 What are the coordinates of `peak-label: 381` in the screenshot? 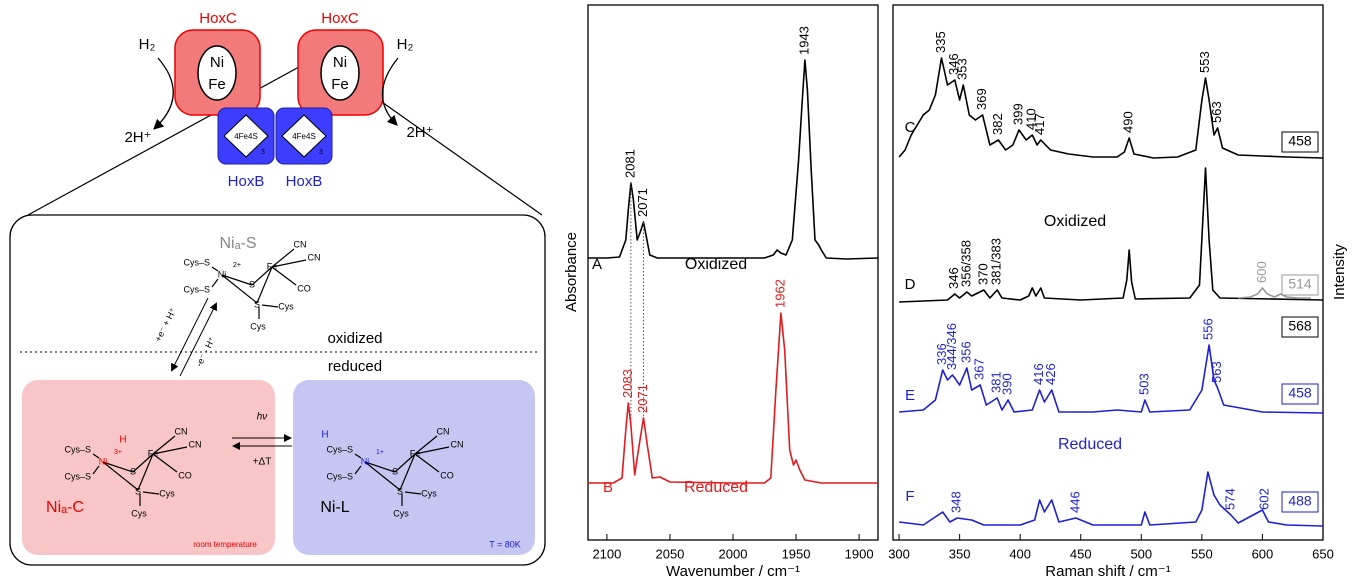 It's located at (996, 382).